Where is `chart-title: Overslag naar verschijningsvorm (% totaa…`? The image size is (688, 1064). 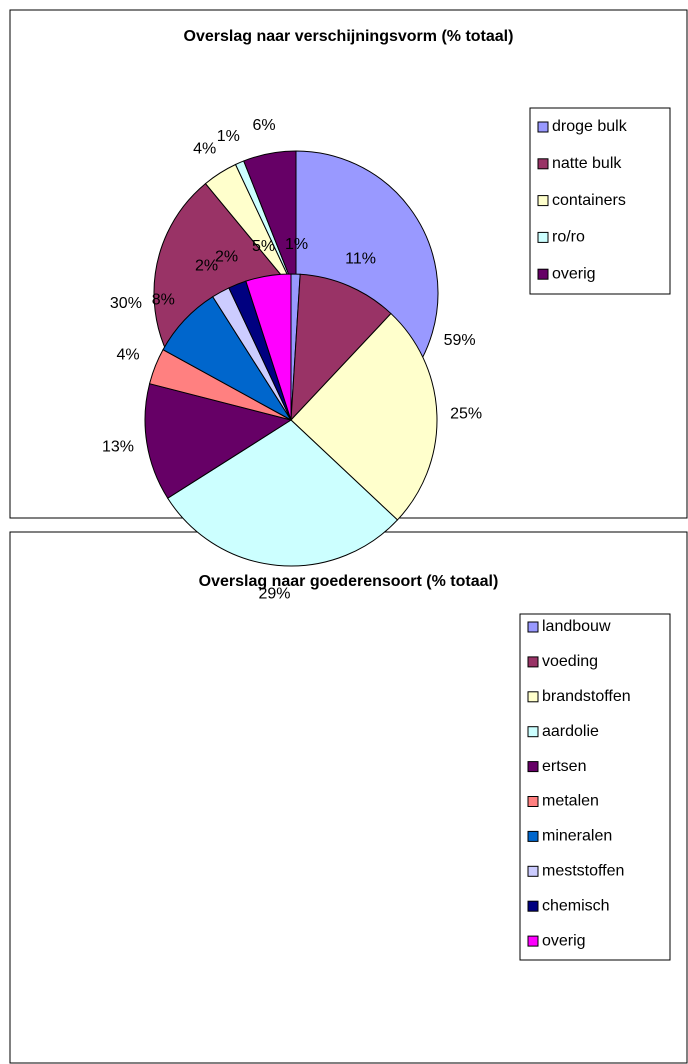 chart-title: Overslag naar verschijningsvorm (% totaa… is located at coordinates (349, 36).